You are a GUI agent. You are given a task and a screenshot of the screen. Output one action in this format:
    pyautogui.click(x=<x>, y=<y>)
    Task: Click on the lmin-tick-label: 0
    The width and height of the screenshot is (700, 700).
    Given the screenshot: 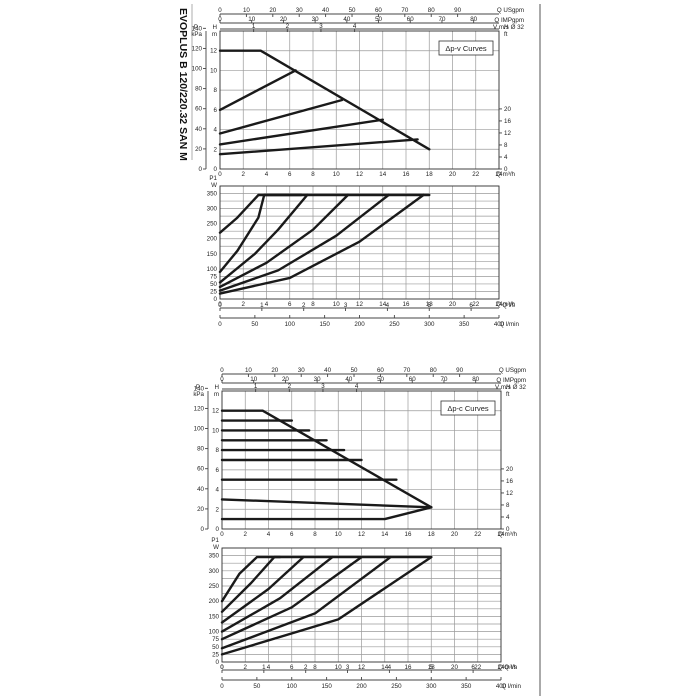 What is the action you would take?
    pyautogui.click(x=220, y=324)
    